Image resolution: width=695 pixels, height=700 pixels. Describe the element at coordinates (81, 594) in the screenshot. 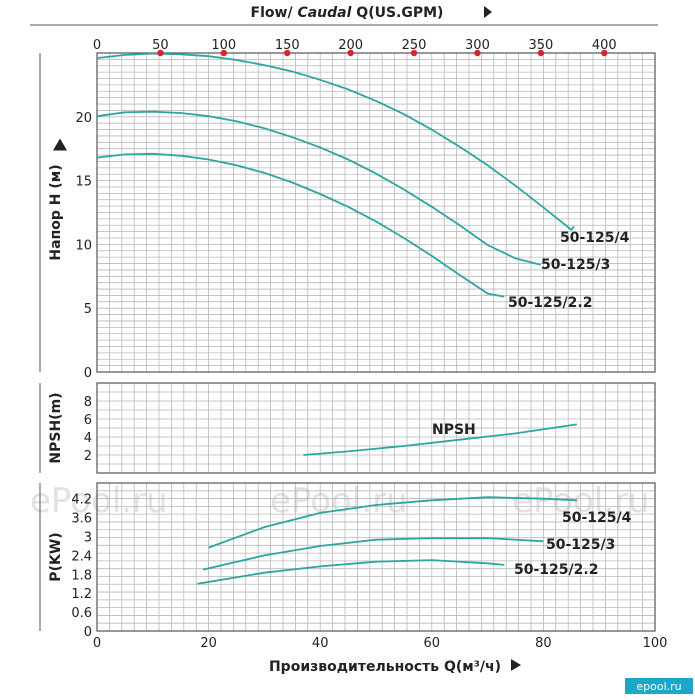

I see `y-tick-label: 1.2` at that location.